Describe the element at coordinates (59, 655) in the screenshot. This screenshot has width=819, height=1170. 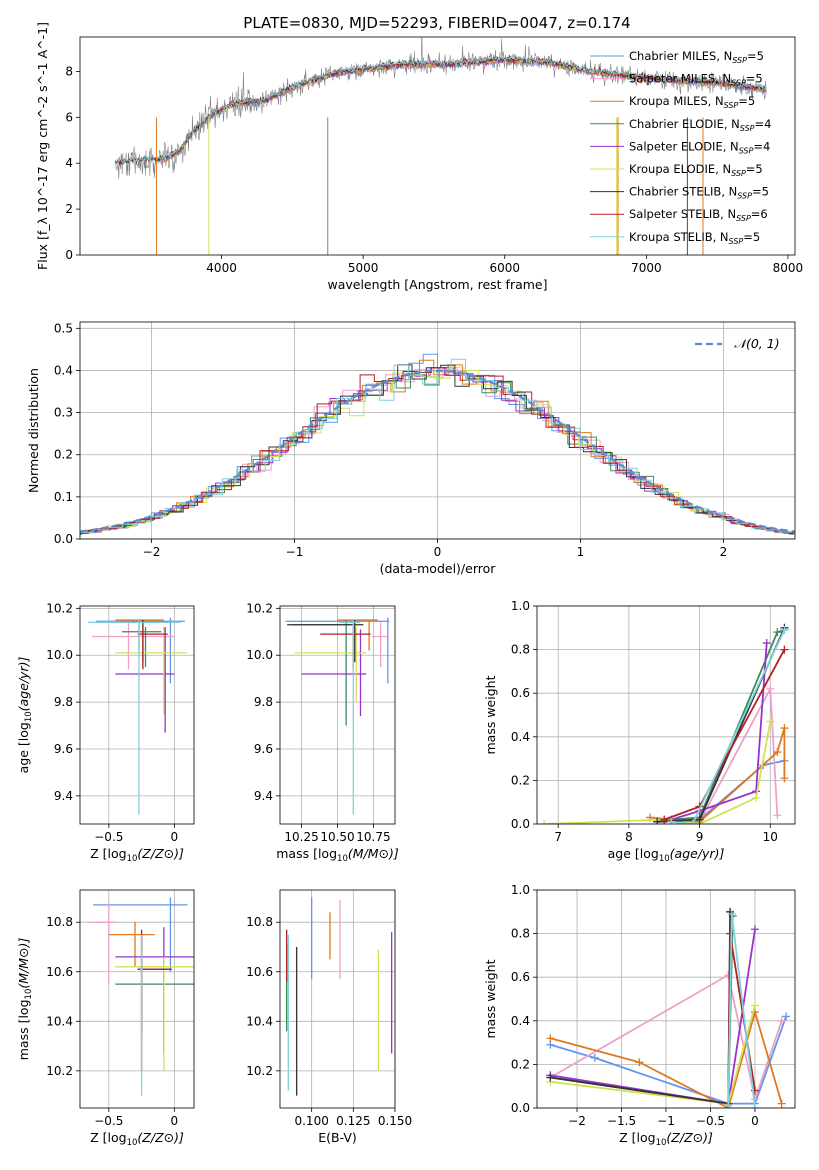
I see `y-tick-label: 10.0` at that location.